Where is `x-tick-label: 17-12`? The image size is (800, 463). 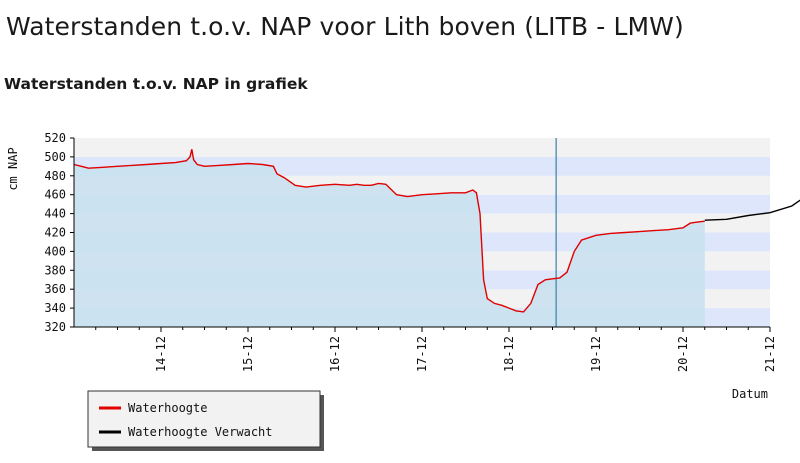 x-tick-label: 17-12 is located at coordinates (422, 354).